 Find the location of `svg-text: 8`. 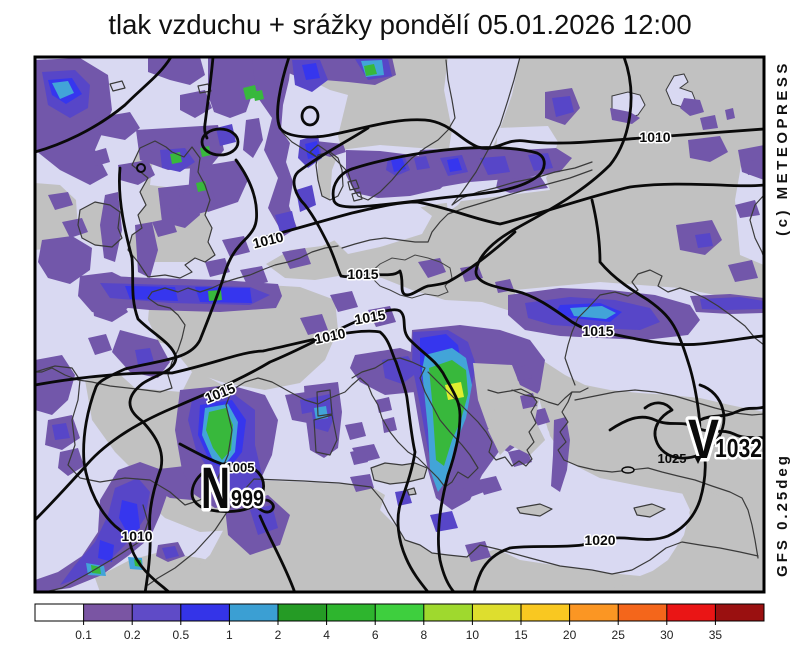

svg-text: 8 is located at coordinates (423, 635).